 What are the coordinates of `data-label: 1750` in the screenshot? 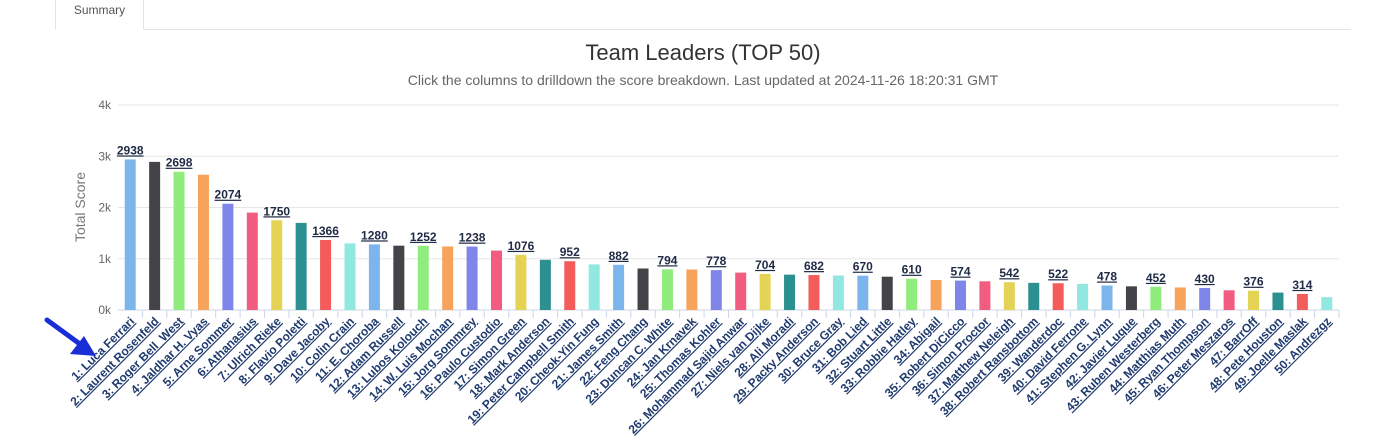 It's located at (276, 211).